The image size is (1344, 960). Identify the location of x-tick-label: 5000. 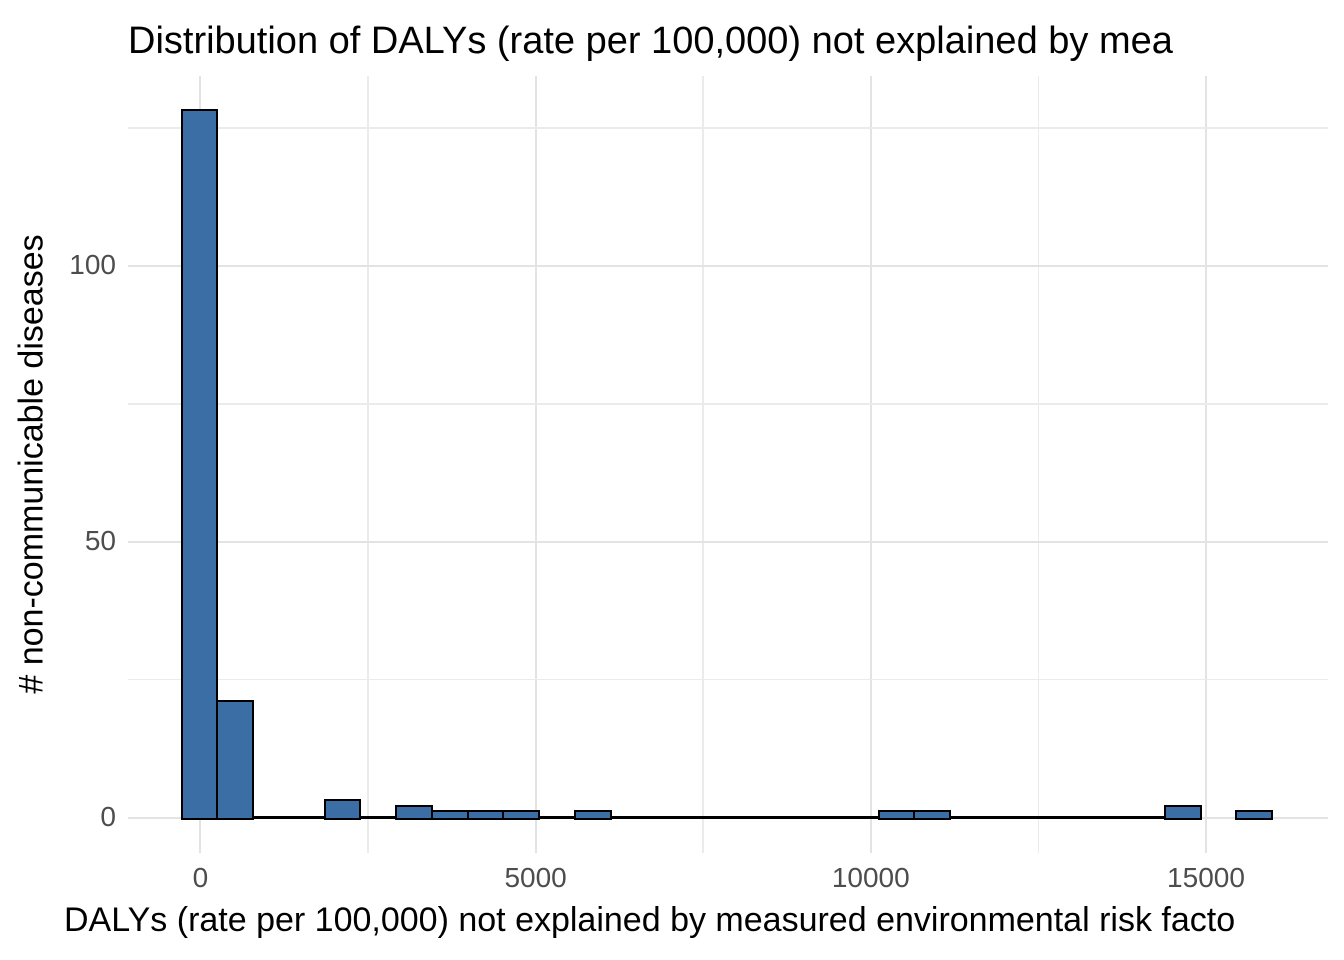
(535, 877).